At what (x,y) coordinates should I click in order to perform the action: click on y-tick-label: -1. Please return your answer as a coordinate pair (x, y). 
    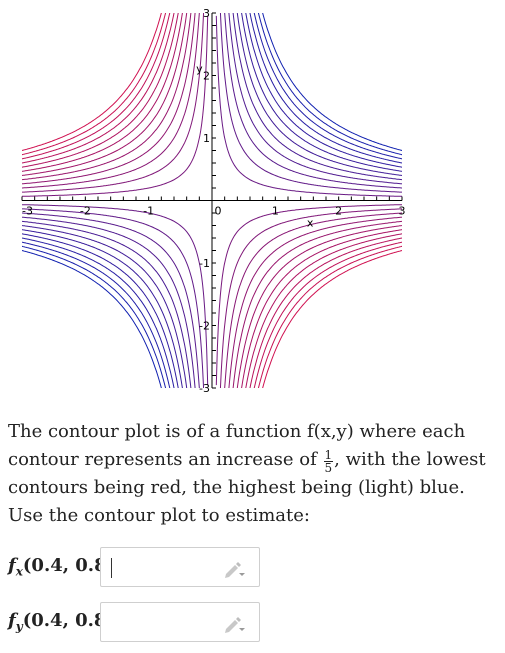
    Looking at the image, I should click on (204, 263).